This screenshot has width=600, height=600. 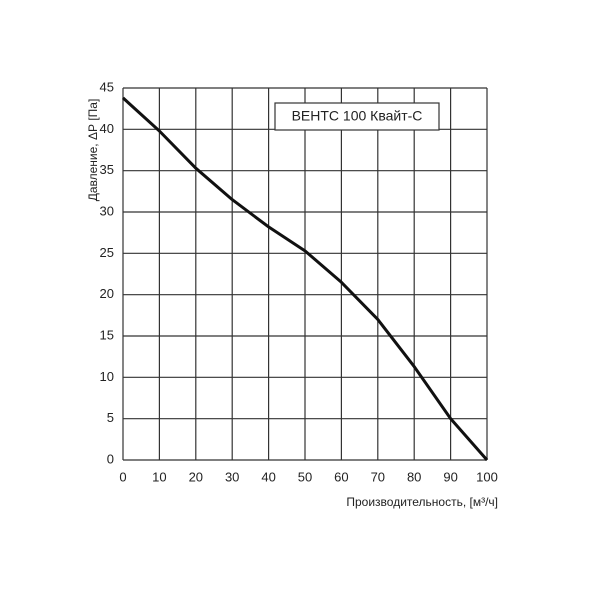 What do you see at coordinates (107, 252) in the screenshot?
I see `y-tick-label: 25` at bounding box center [107, 252].